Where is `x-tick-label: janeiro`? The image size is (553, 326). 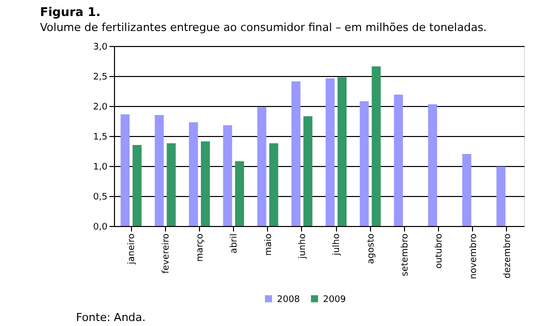 x-tick-label: janeiro is located at coordinates (132, 249).